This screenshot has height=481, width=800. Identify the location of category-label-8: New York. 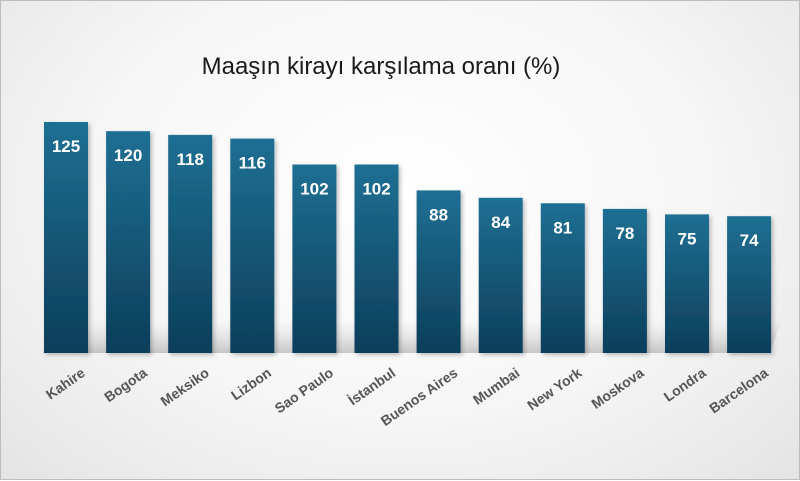
(554, 388).